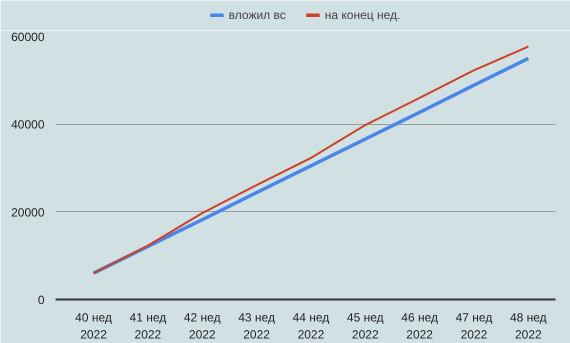 This screenshot has height=343, width=570. Describe the element at coordinates (419, 326) in the screenshot. I see `x-tick-label: 46 нед 2022` at that location.